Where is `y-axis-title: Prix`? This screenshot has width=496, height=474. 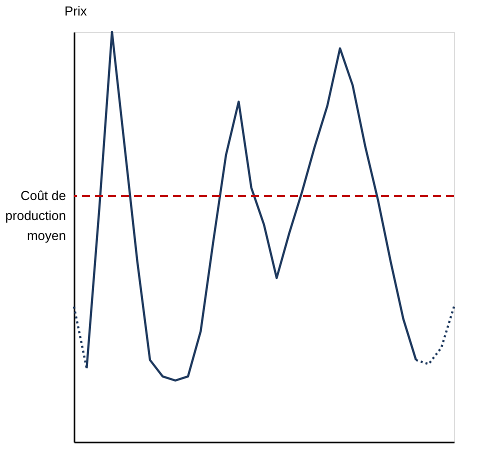 y-axis-title: Prix is located at coordinates (76, 11).